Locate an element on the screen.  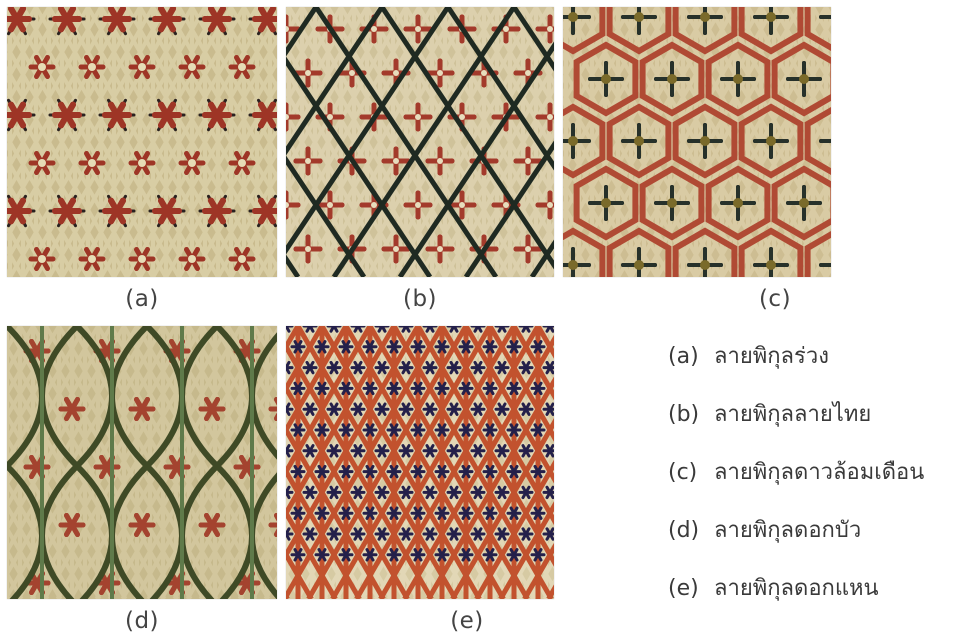
legend-label: ลายพิกุลดอกบัว is located at coordinates (788, 530).